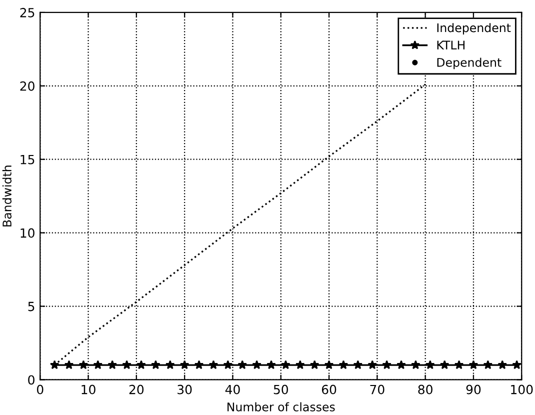 This screenshot has width=535, height=415. What do you see at coordinates (40, 389) in the screenshot?
I see `x-tick-label: 0` at bounding box center [40, 389].